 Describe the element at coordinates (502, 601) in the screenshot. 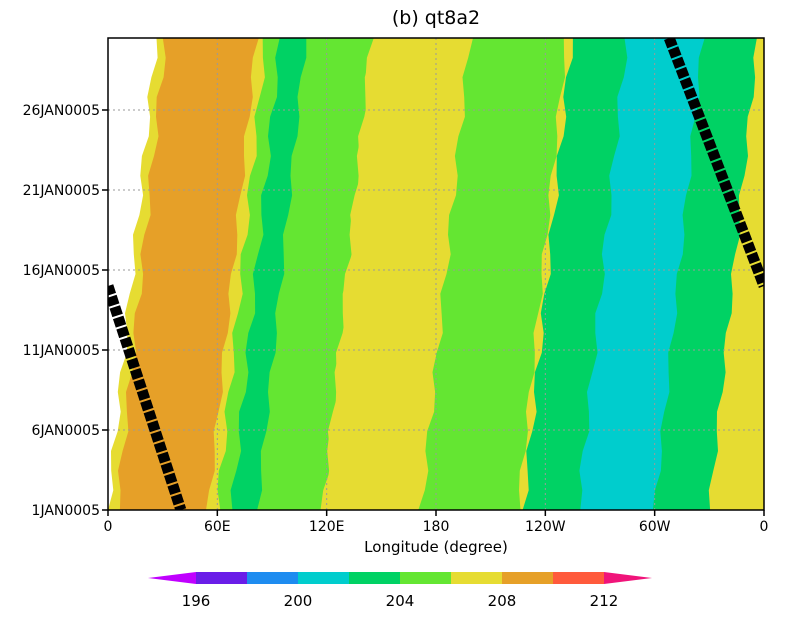

I see `colorbar-label: 208` at that location.